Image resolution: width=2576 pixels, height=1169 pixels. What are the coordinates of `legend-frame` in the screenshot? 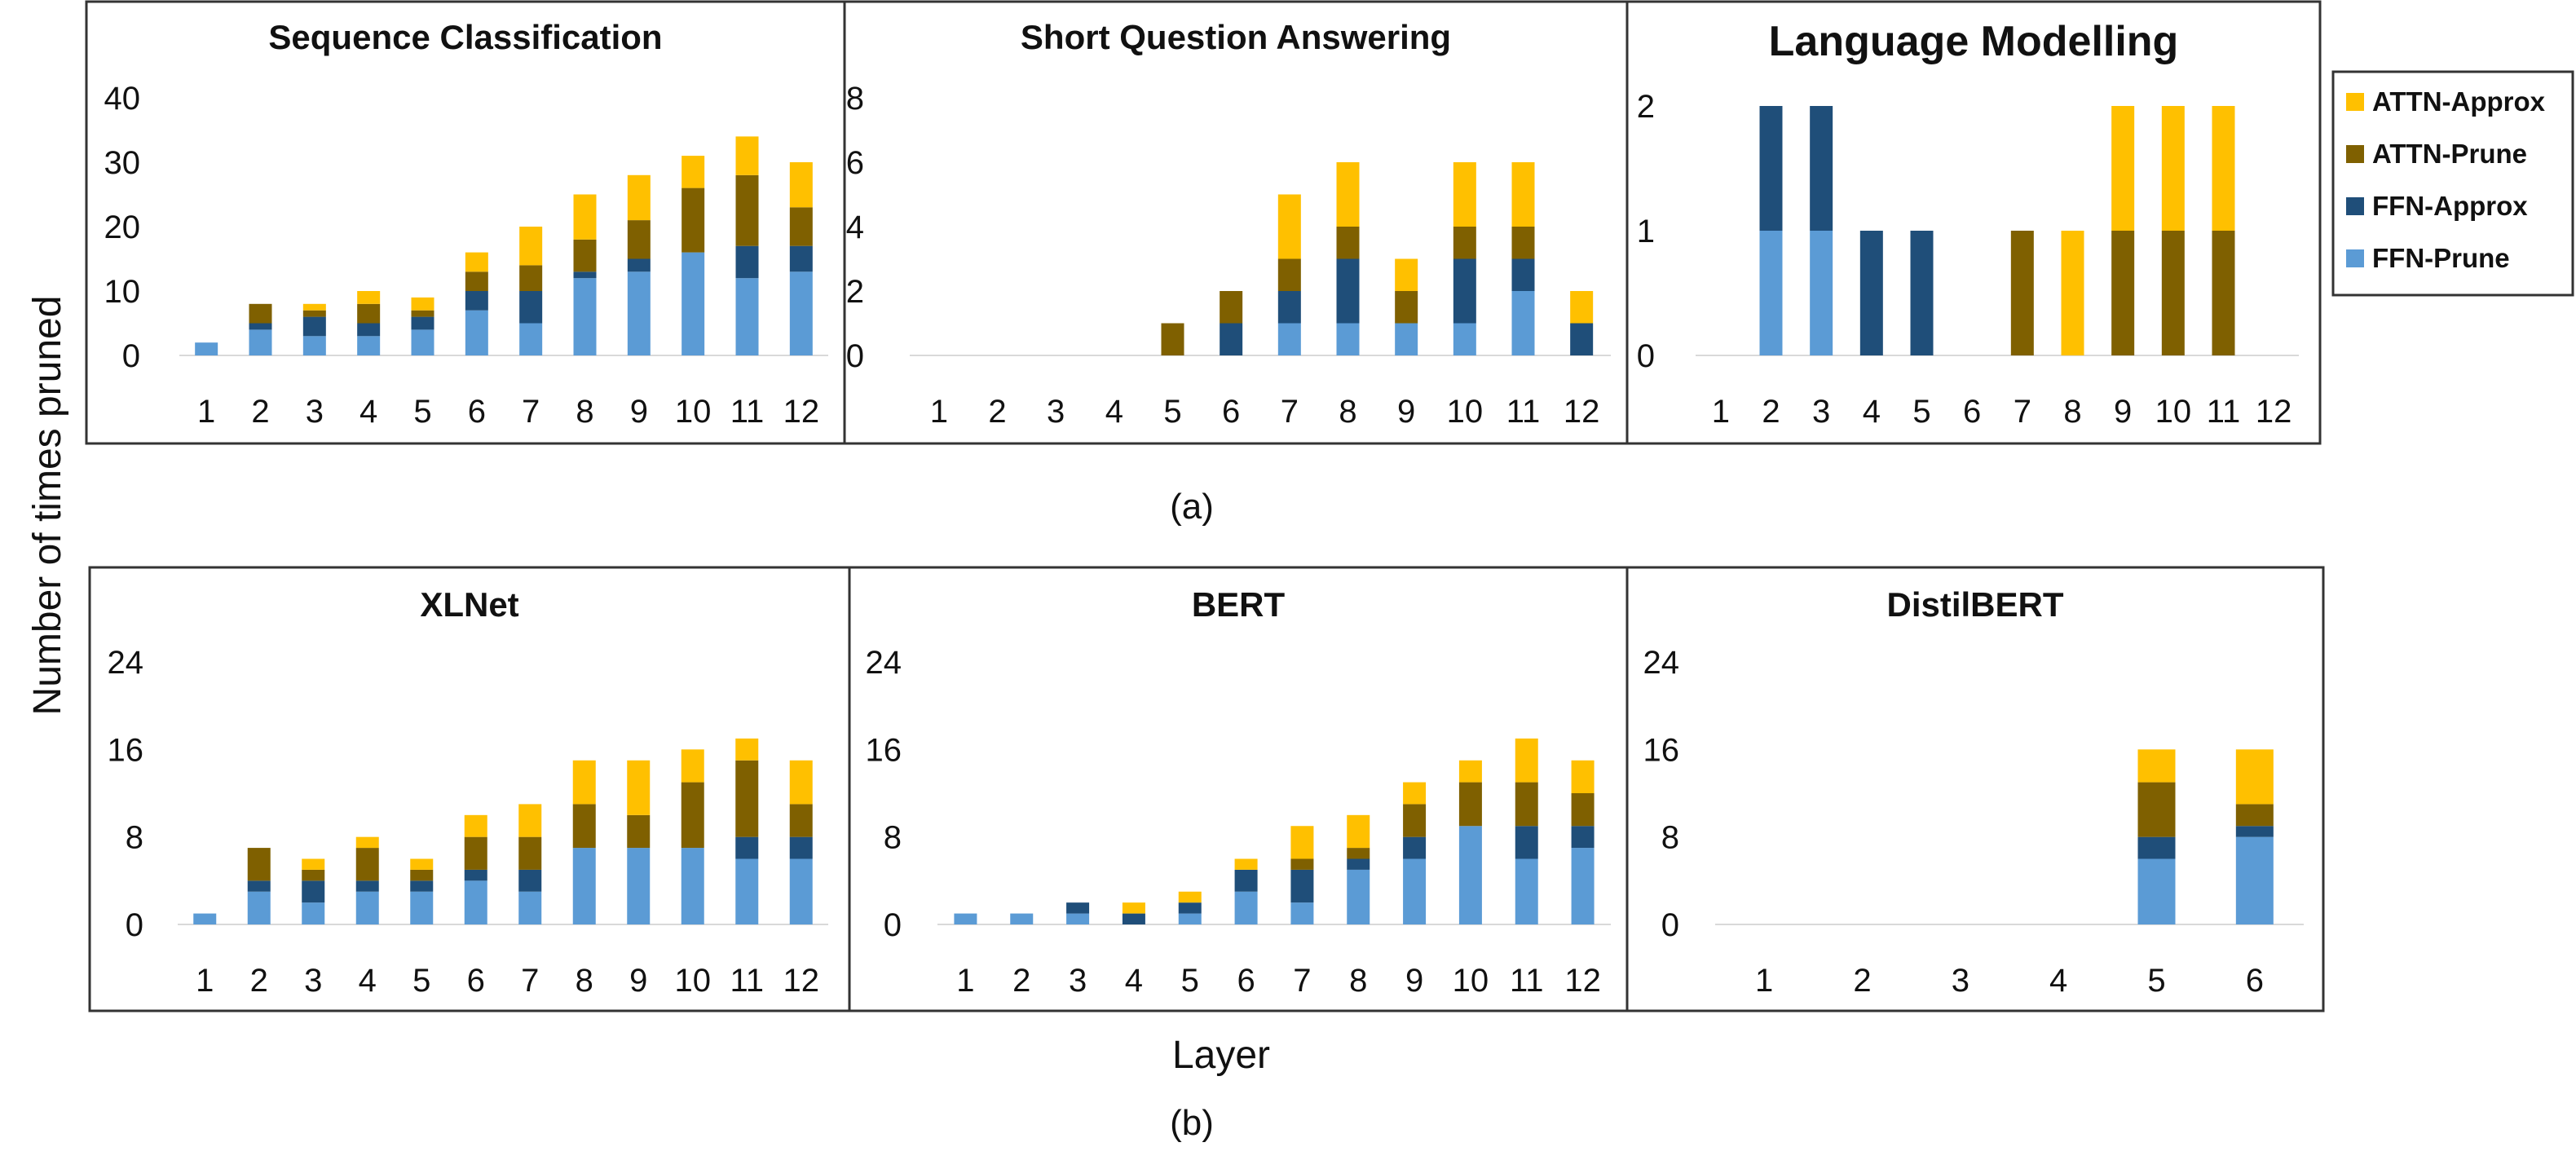 It's located at (2452, 183).